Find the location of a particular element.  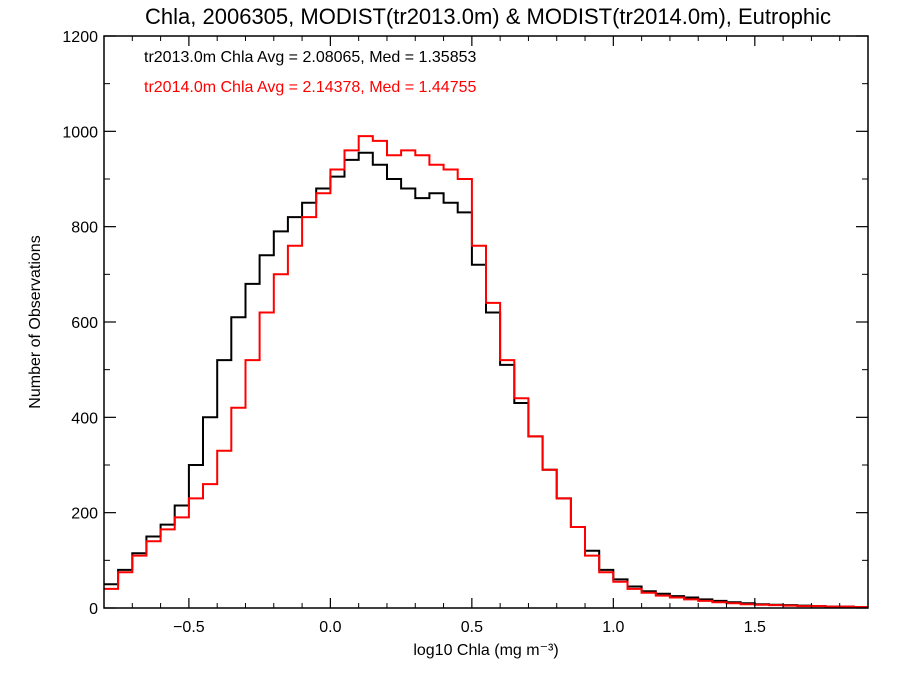

y-axis-label: Number of Observations is located at coordinates (35, 321).